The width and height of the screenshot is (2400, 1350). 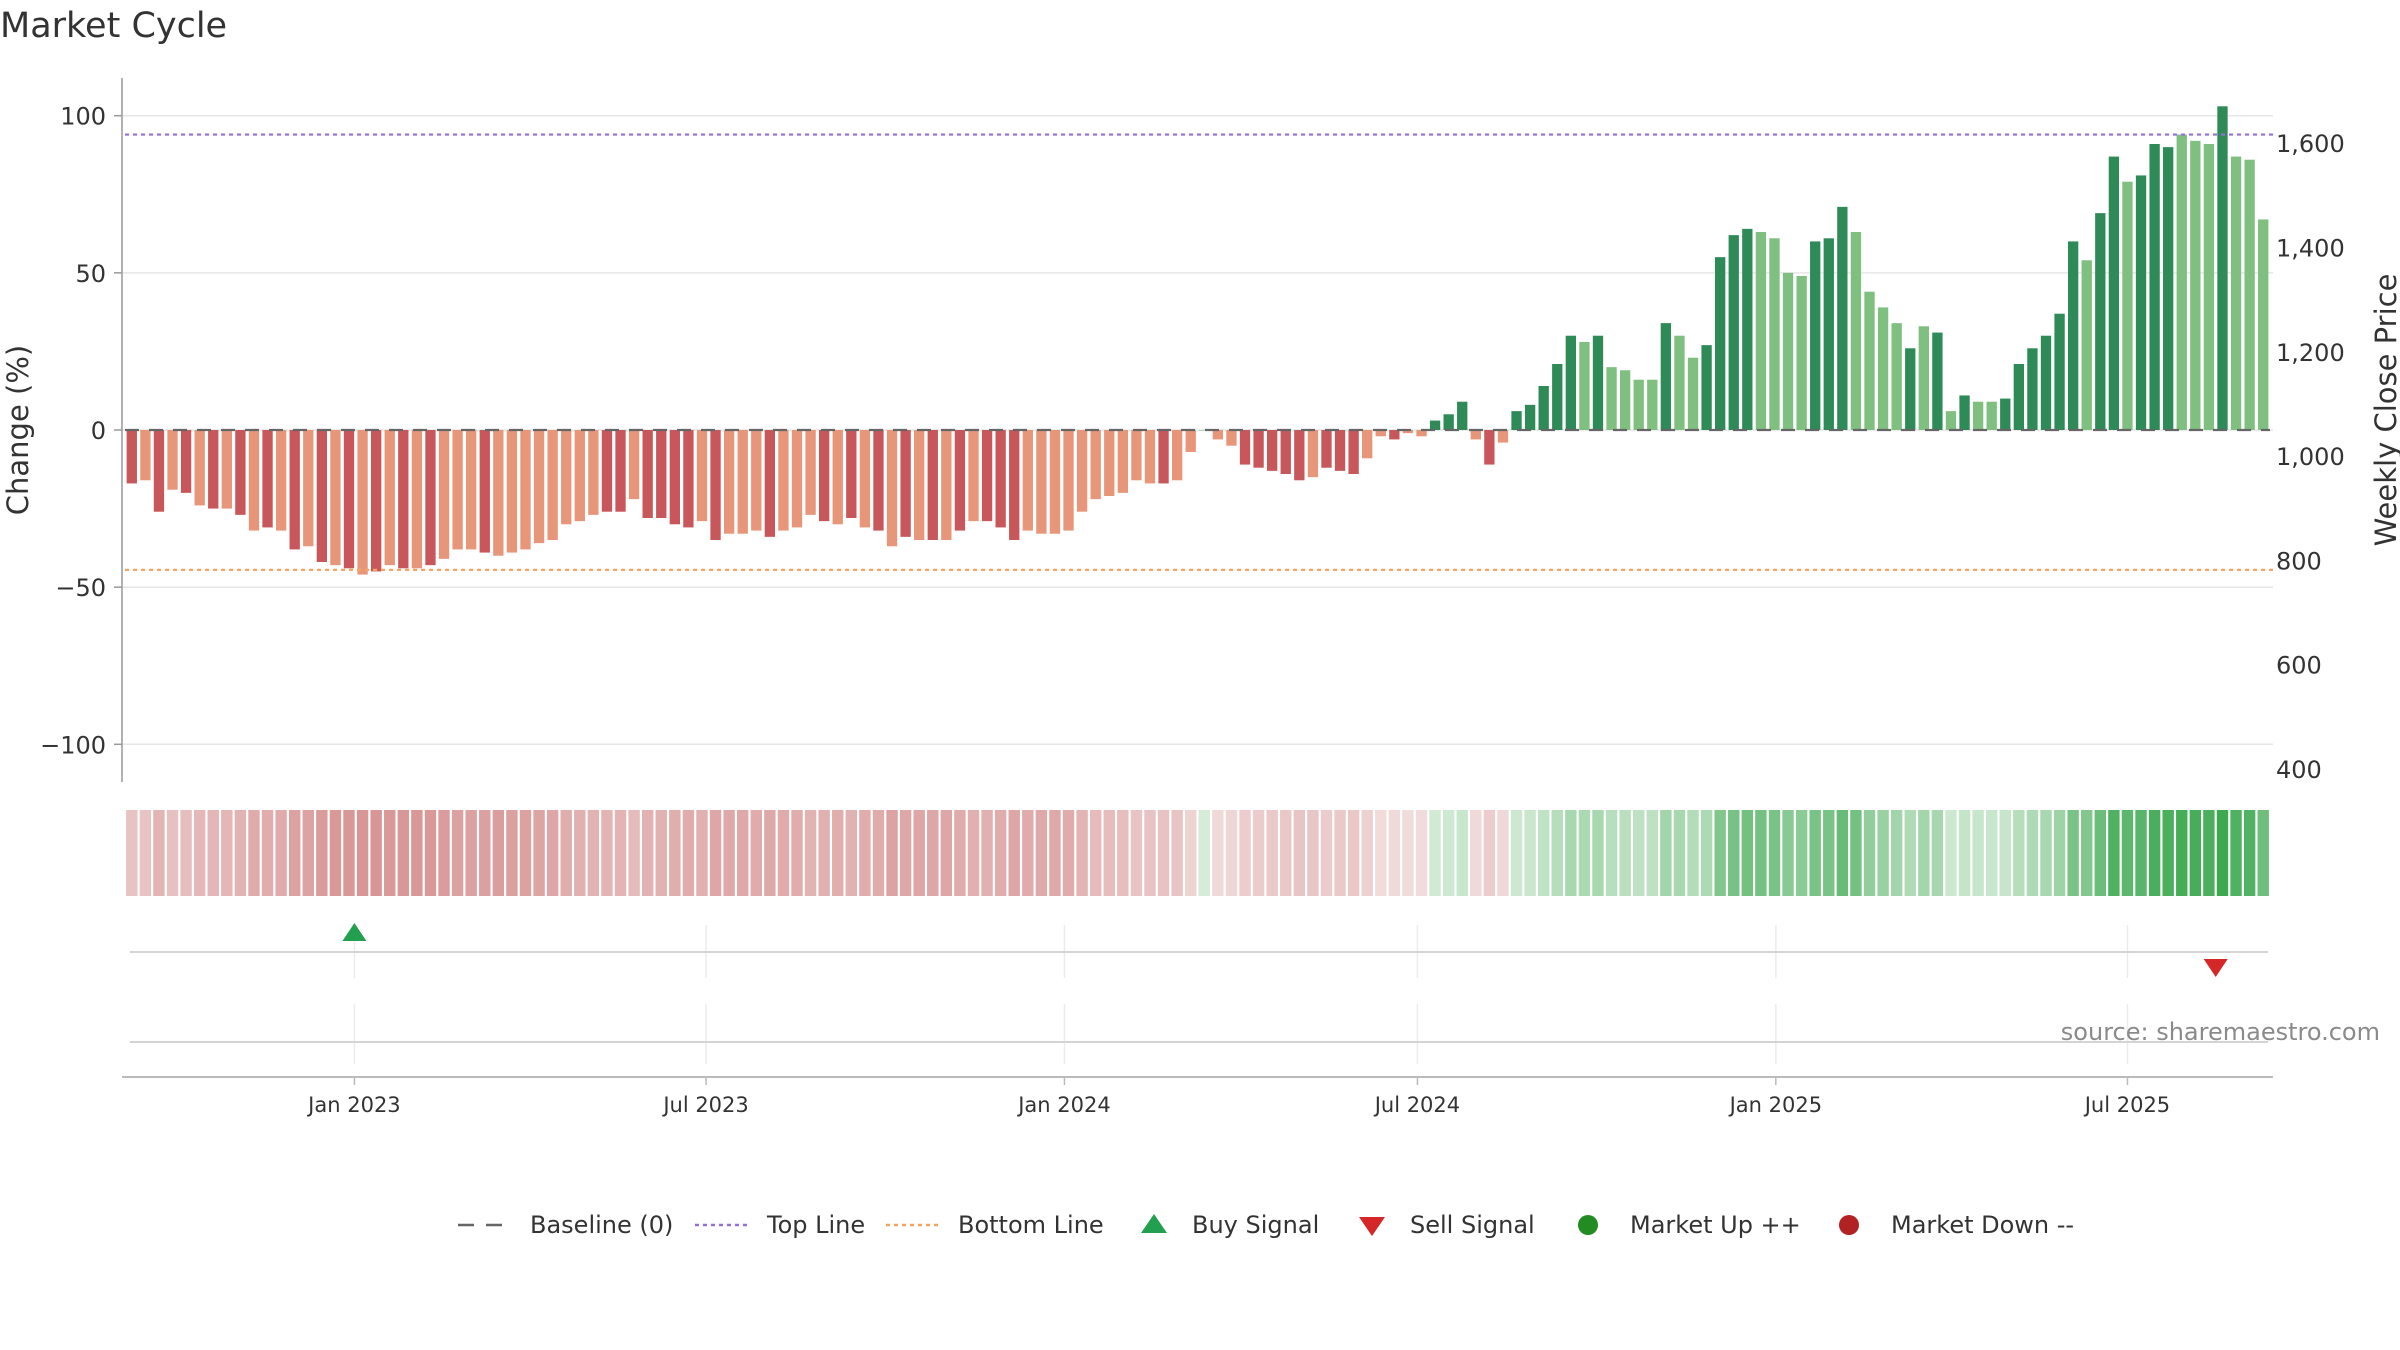 What do you see at coordinates (2310, 353) in the screenshot?
I see `right-tick-label: 1,200` at bounding box center [2310, 353].